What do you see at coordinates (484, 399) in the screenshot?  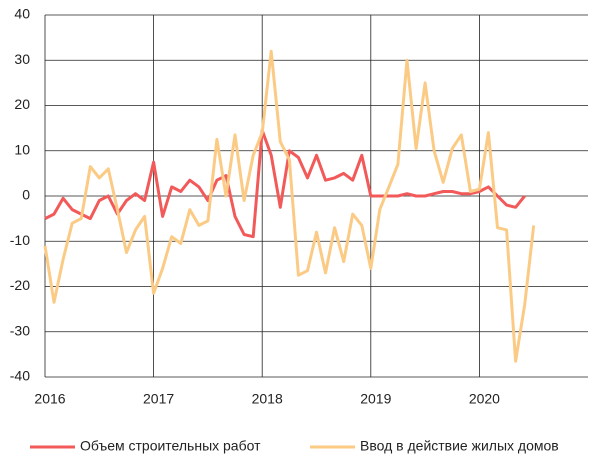 I see `x-tick-label: 2020` at bounding box center [484, 399].